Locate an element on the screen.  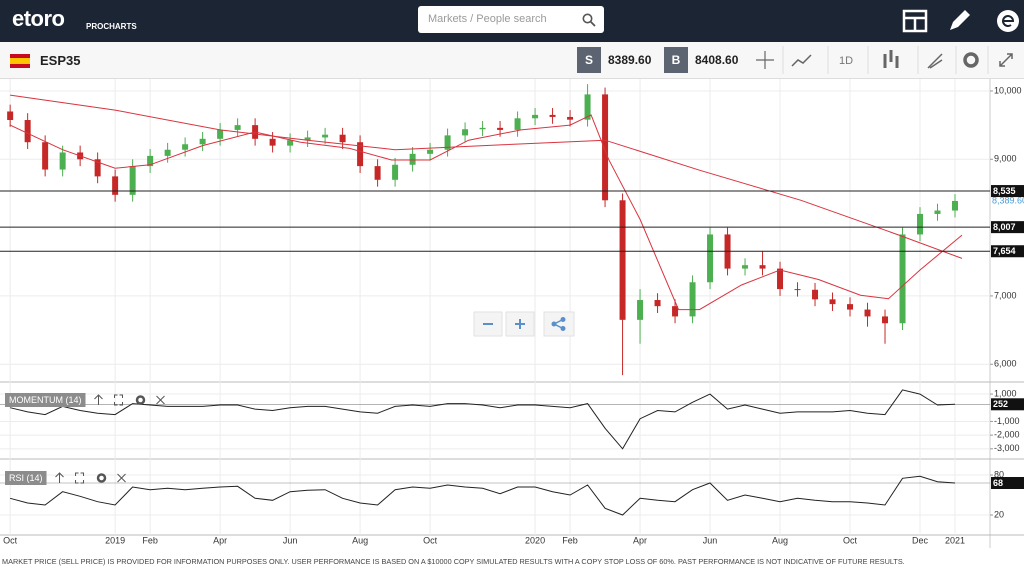
zoom-in-button is located at coordinates (520, 324).